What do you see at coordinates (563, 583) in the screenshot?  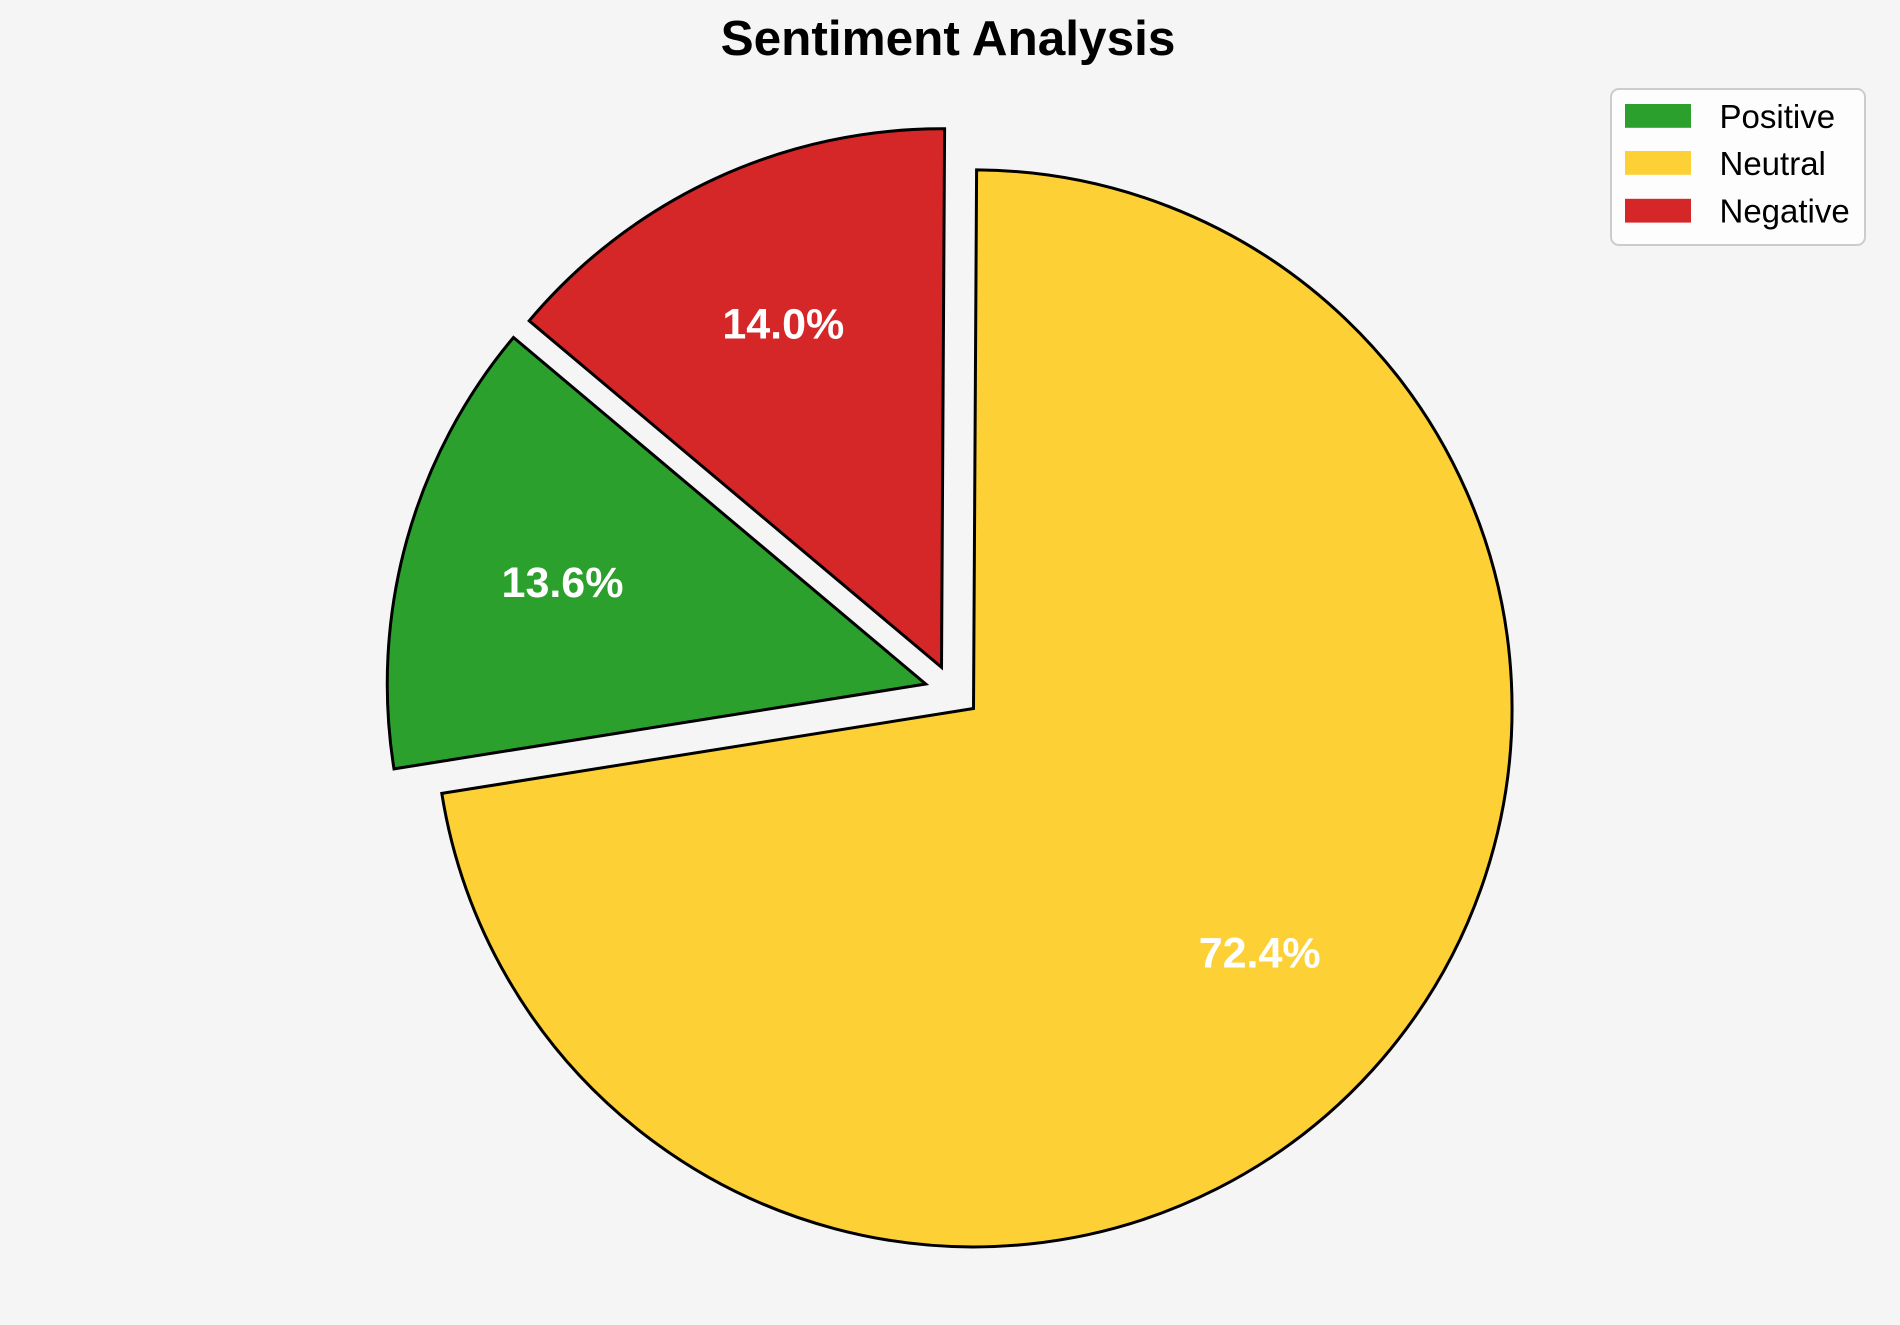 I see `svg-text: 13.6%` at bounding box center [563, 583].